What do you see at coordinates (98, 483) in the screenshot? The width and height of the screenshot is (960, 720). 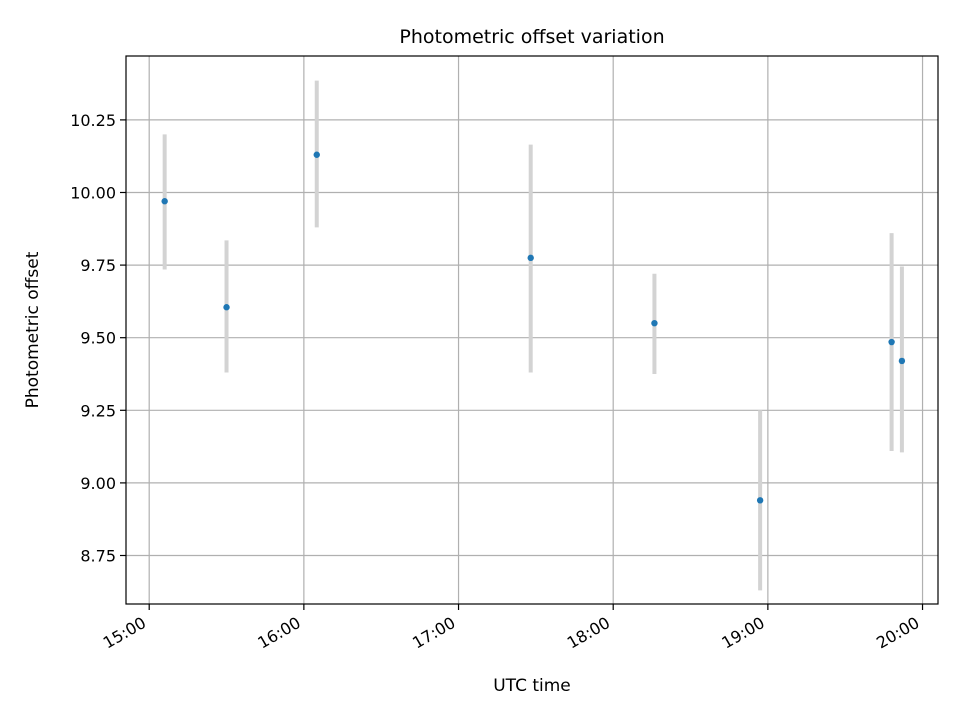 I see `y-tick-label: 9.00` at bounding box center [98, 483].